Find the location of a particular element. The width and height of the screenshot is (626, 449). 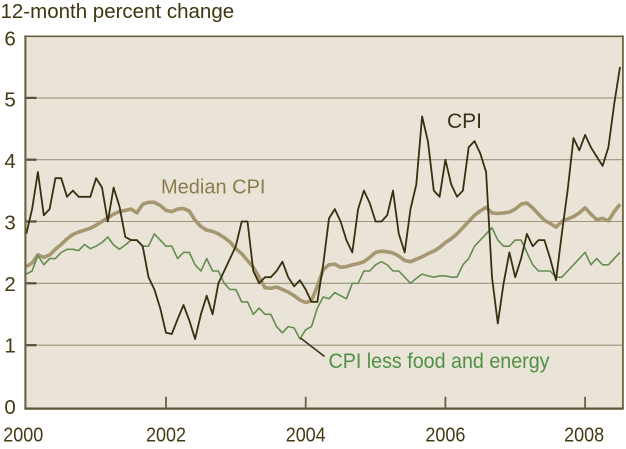

svg-text: 0 is located at coordinates (9, 407).